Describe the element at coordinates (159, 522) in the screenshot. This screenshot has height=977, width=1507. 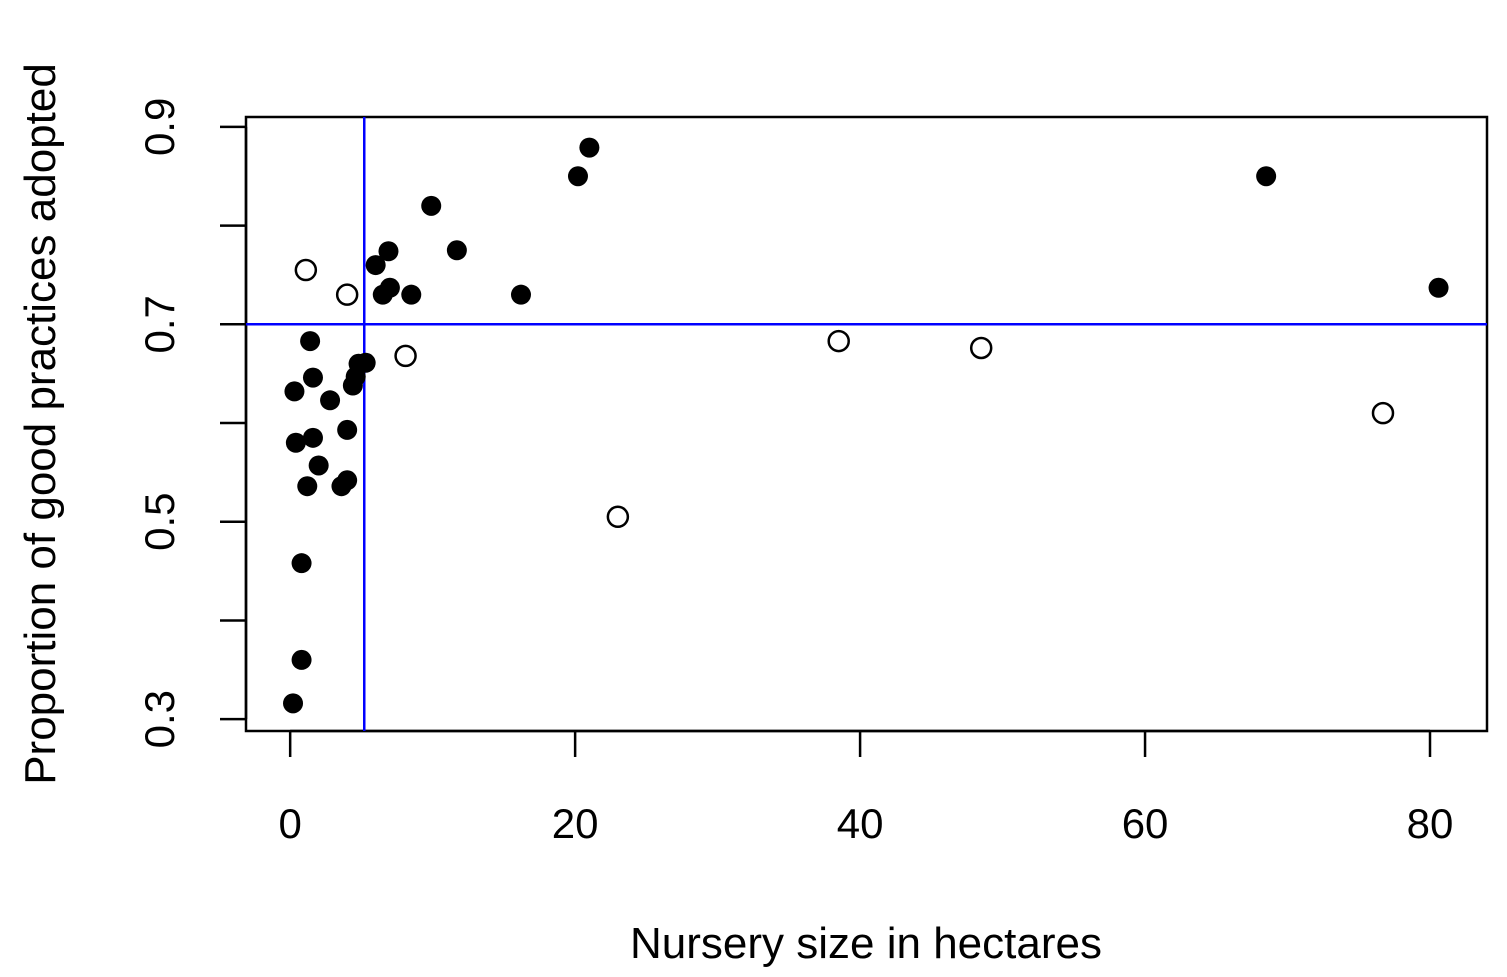
I see `y-tick-label: 0.5` at that location.